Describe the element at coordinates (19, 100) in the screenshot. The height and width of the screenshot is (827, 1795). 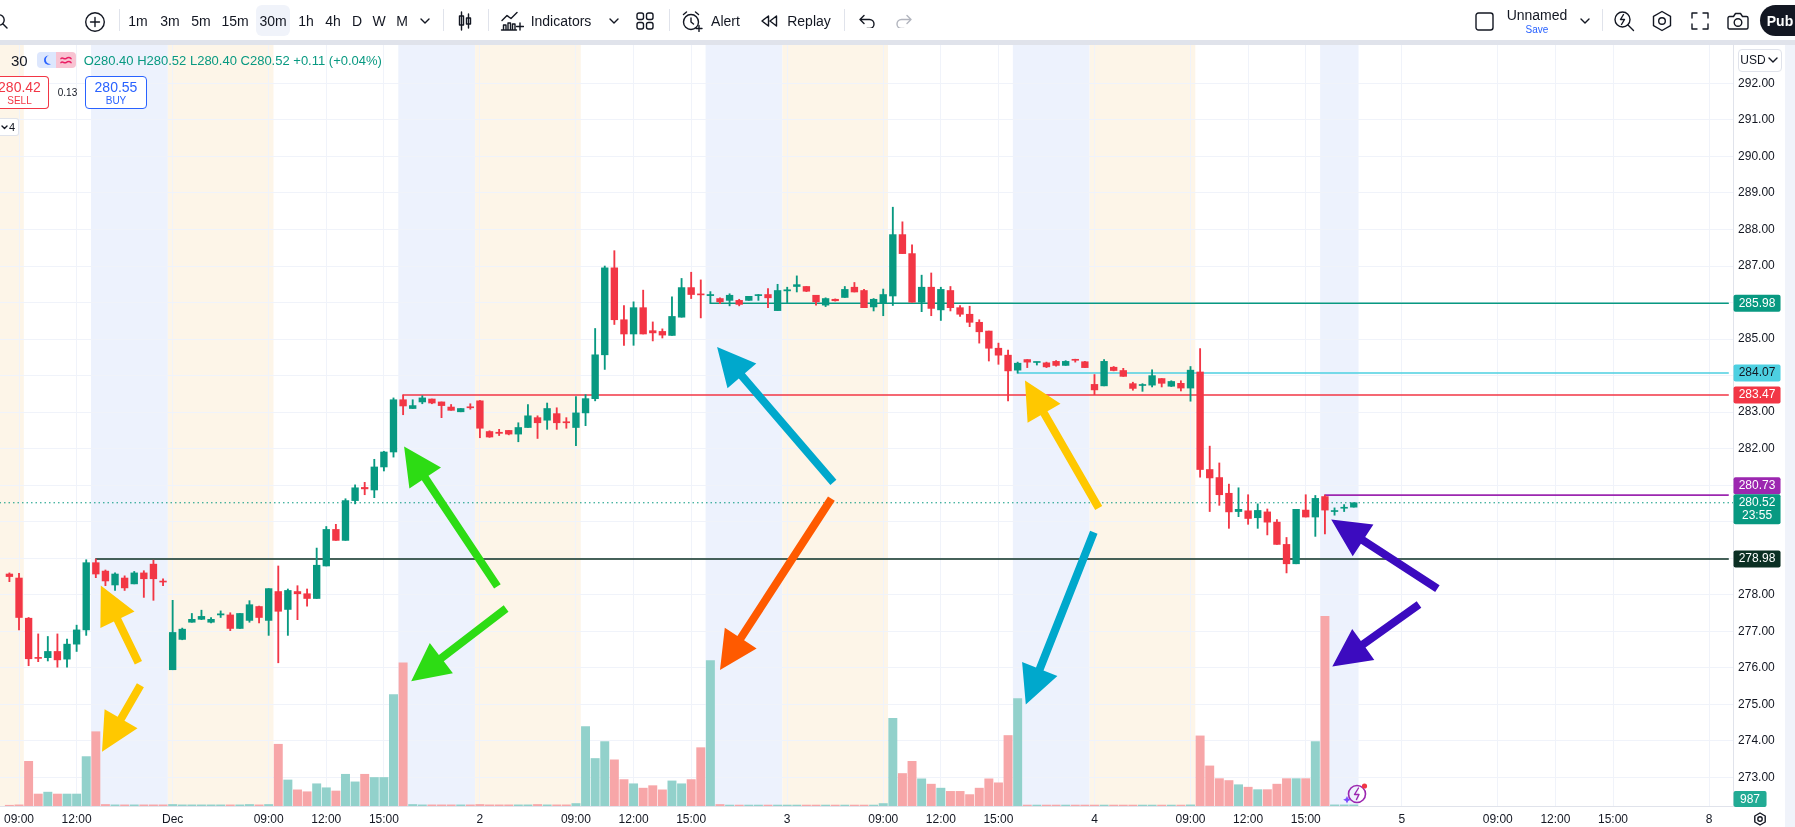
I see `annotation: SELL` at that location.